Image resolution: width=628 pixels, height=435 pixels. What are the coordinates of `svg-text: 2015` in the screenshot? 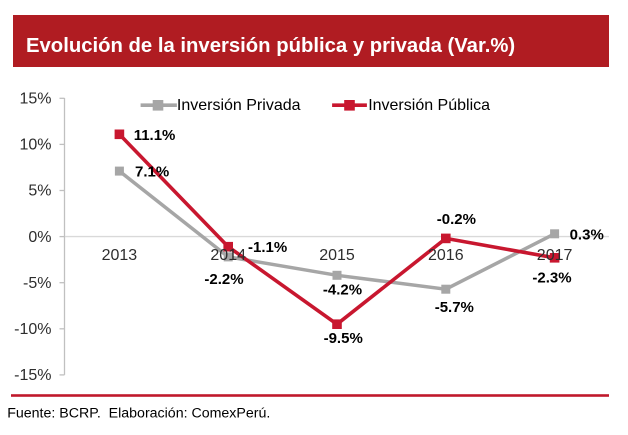 It's located at (337, 255).